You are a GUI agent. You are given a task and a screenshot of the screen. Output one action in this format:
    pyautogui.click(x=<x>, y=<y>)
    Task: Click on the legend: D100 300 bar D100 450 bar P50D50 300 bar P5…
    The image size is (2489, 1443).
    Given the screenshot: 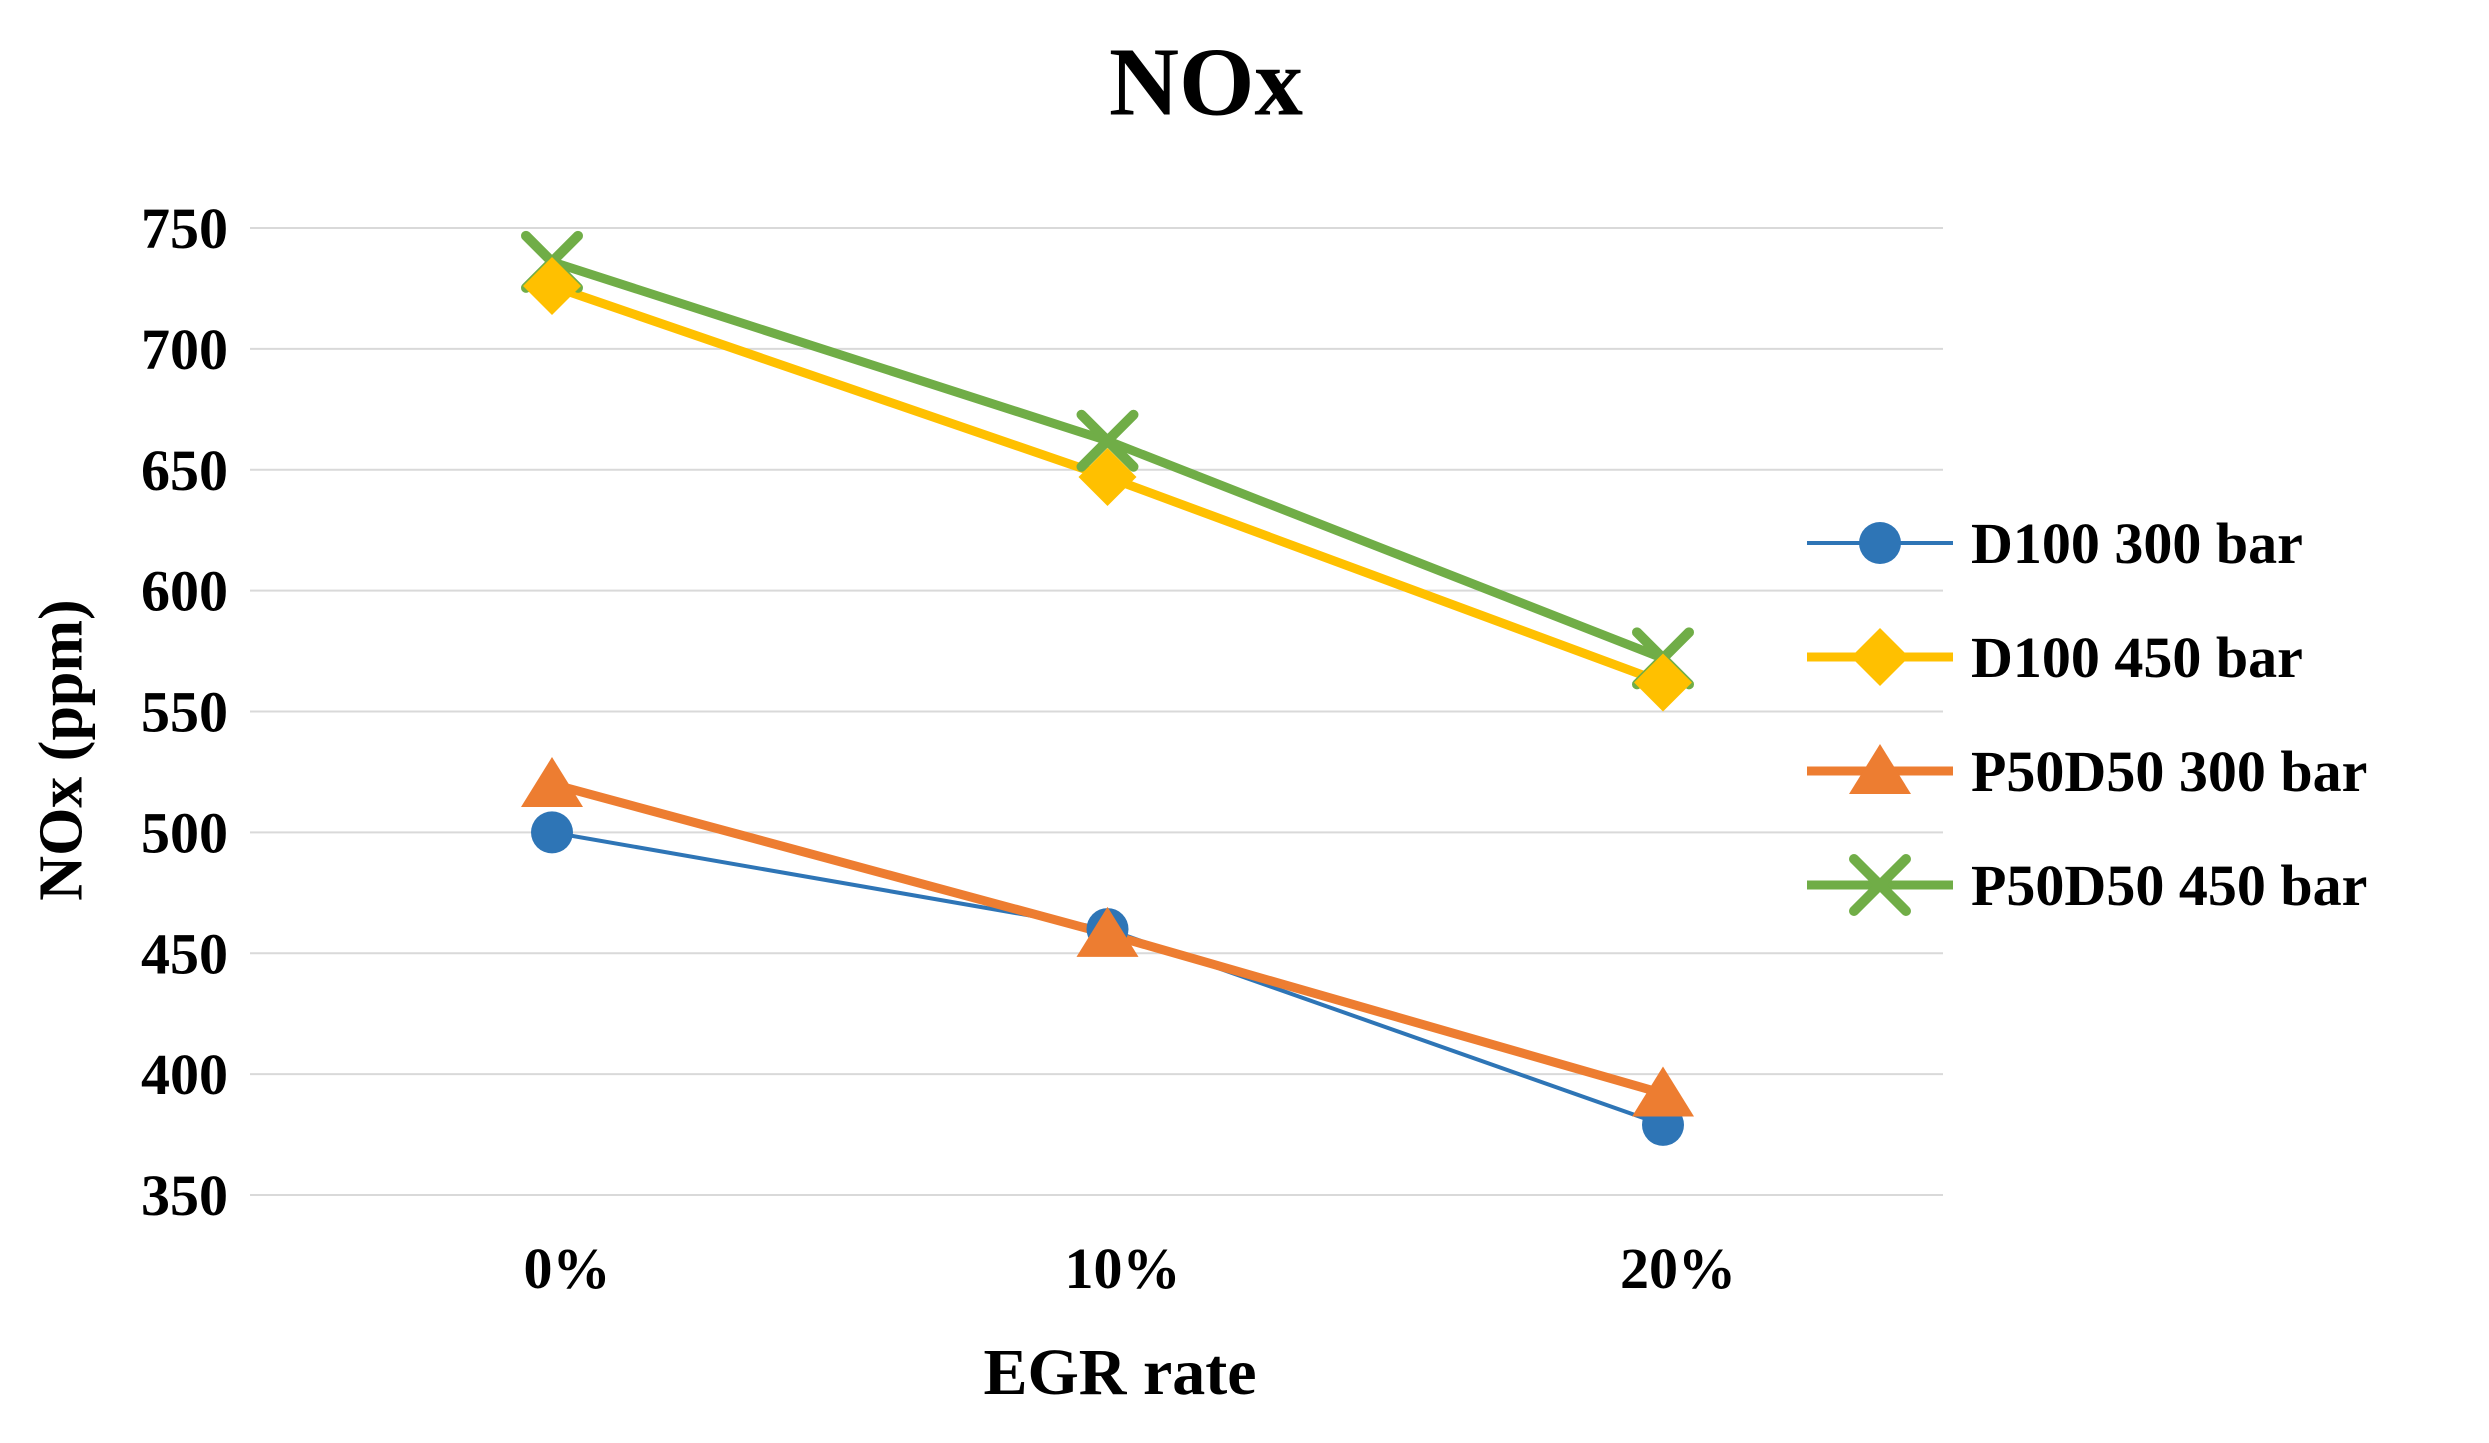 What is the action you would take?
    pyautogui.click(x=2086, y=714)
    